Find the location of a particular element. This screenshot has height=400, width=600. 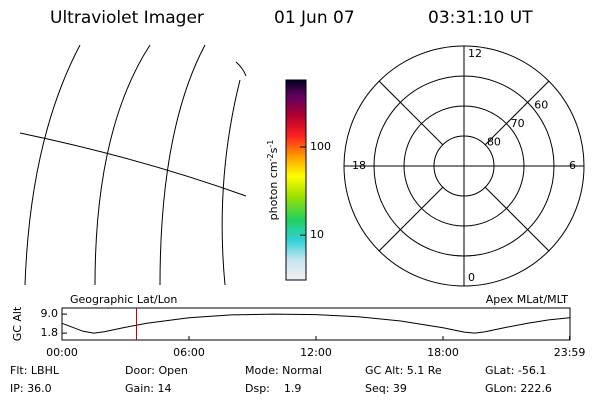

colorbar-label: photon cm-2s-1 is located at coordinates (273, 180).